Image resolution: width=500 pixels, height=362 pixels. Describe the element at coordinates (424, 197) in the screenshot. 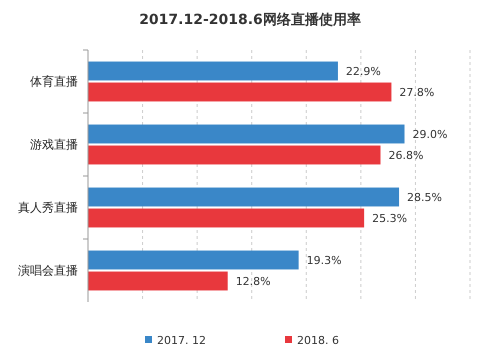

I see `data-label: 28.5%` at that location.